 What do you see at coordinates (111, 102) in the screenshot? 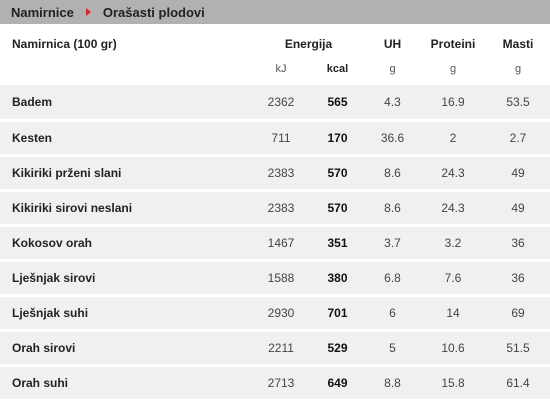
I see `food-name: Badem` at bounding box center [111, 102].